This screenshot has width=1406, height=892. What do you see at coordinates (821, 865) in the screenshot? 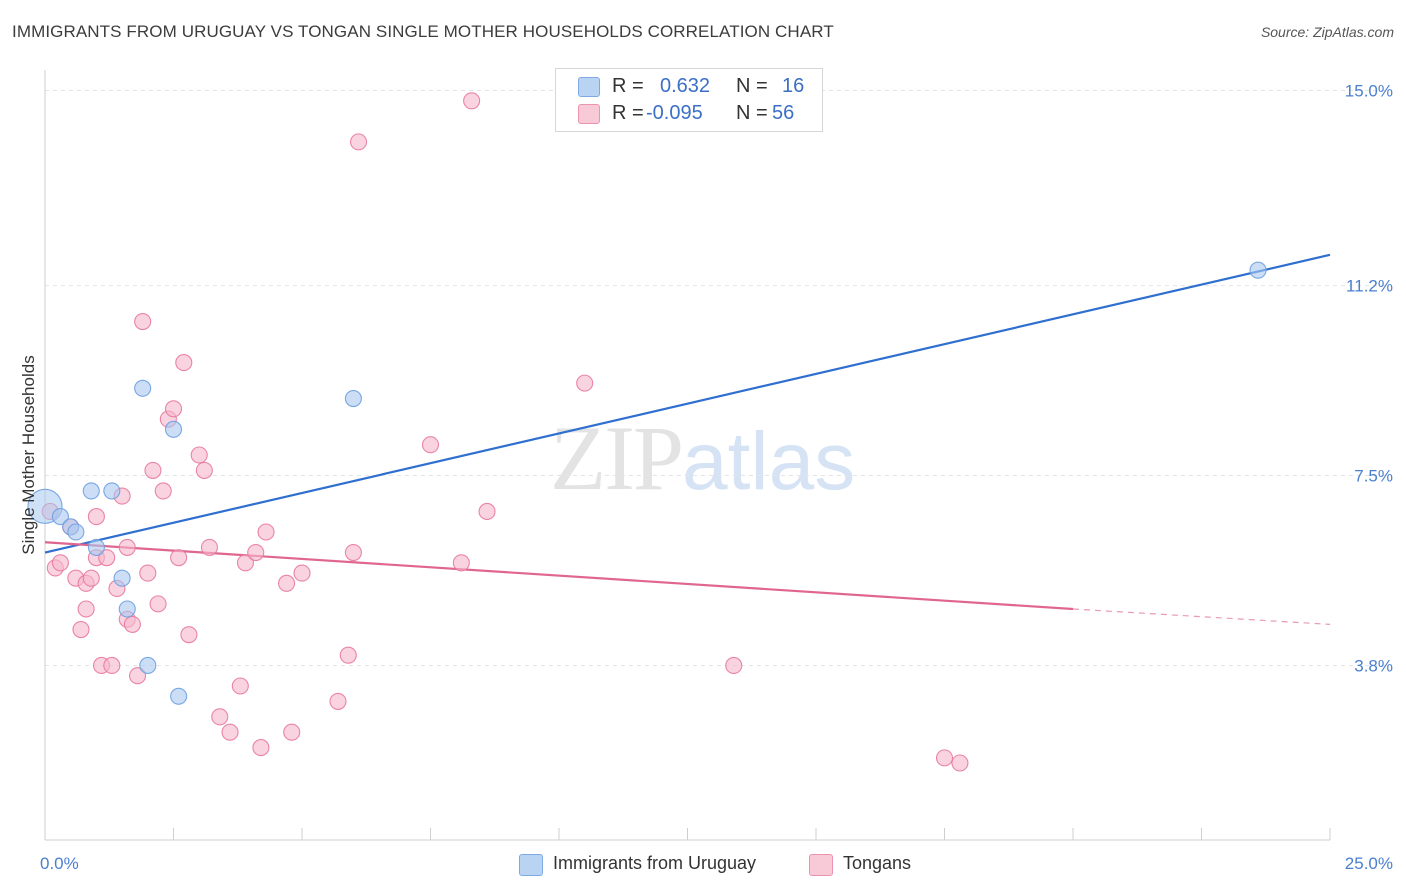
I see `series-swatch-tongans` at bounding box center [821, 865].